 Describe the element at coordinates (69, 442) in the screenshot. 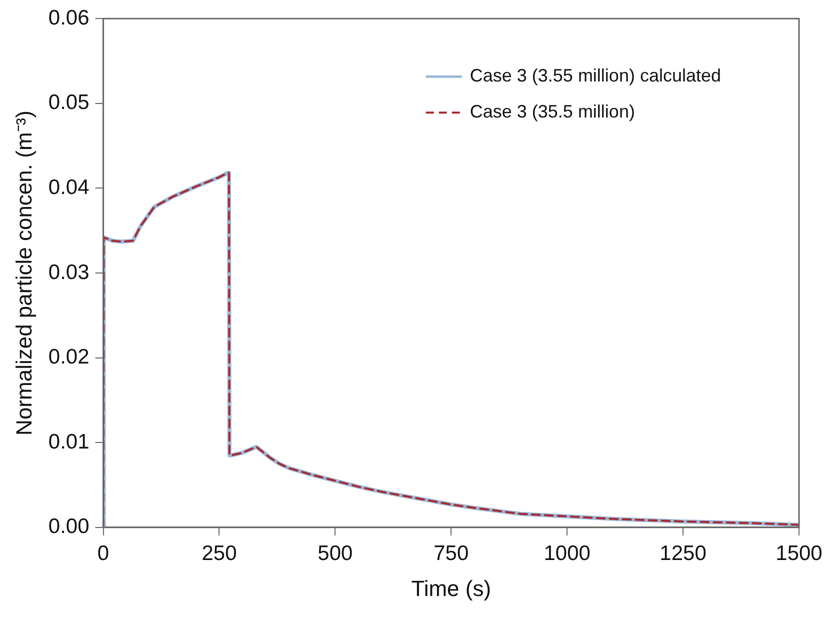

I see `y-tick-label: 0.01` at that location.